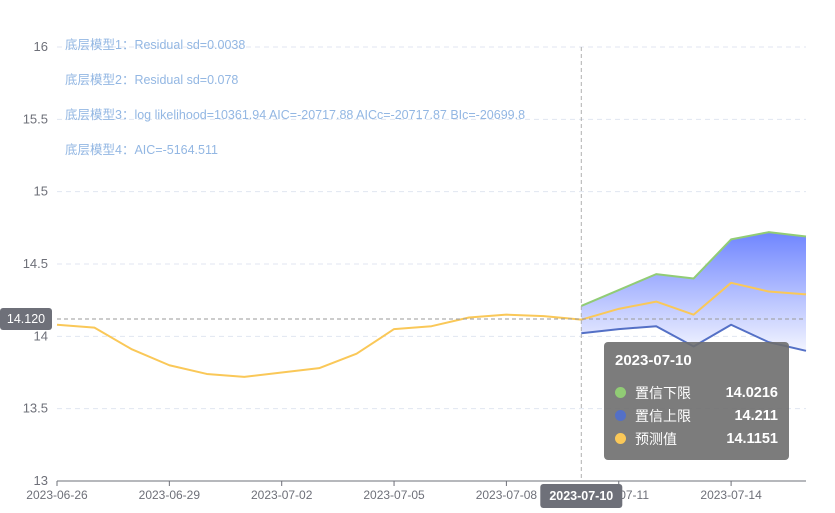 The image size is (835, 513). What do you see at coordinates (41, 335) in the screenshot?
I see `y-tick-label: 14` at bounding box center [41, 335].